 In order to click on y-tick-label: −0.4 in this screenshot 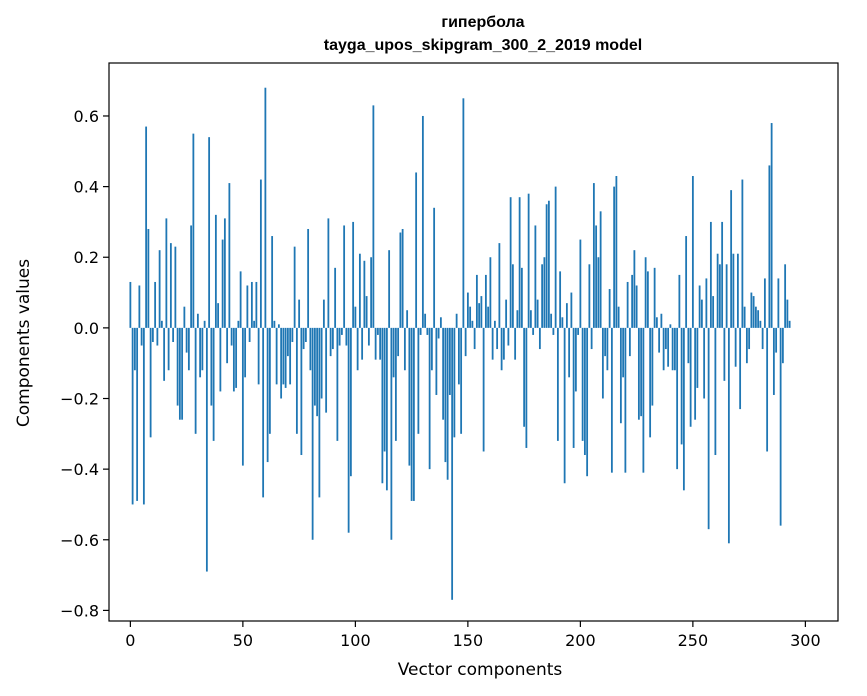, I will do `click(79, 469)`.